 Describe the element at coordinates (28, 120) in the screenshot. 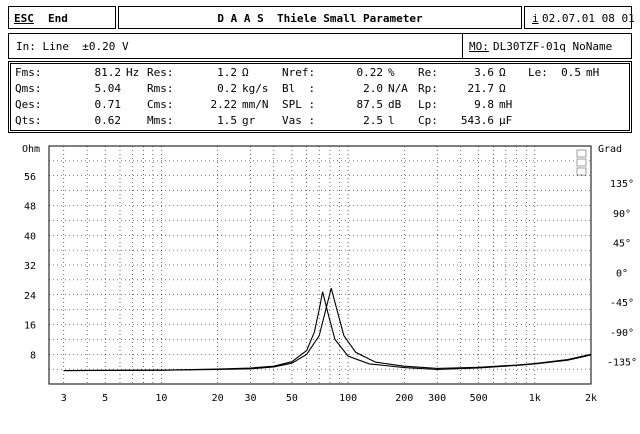

I see `param-cell: Qts:` at that location.